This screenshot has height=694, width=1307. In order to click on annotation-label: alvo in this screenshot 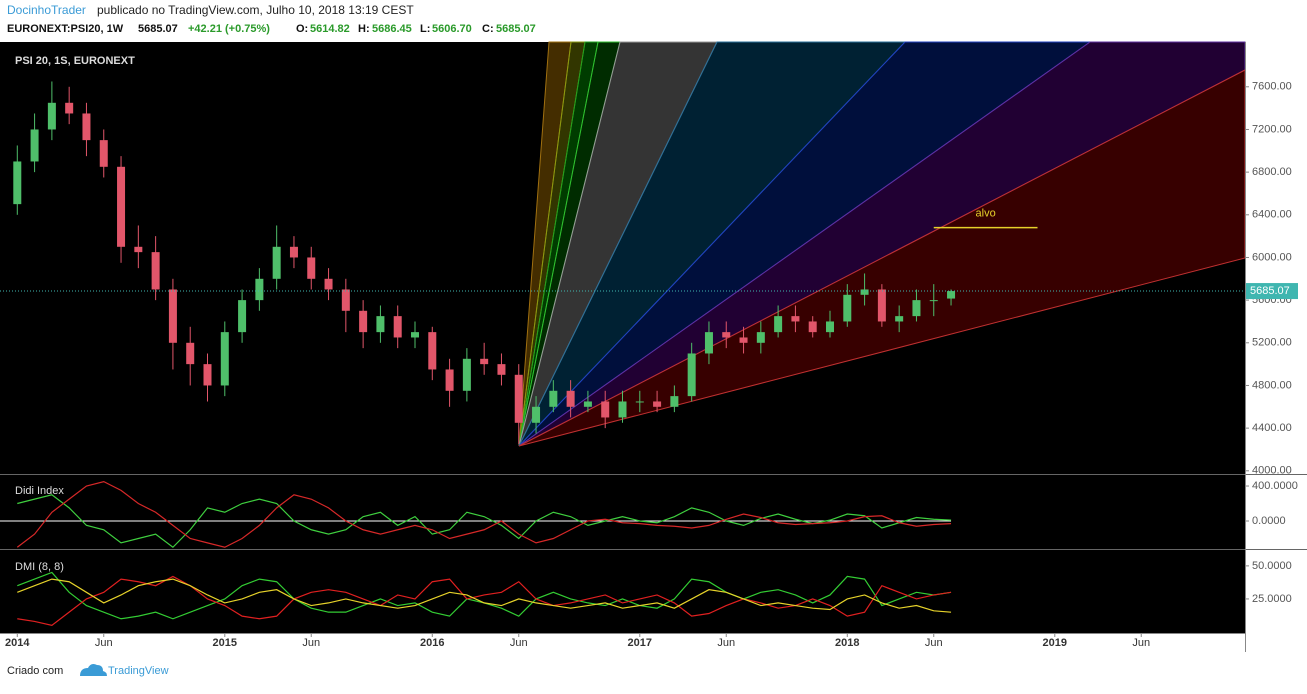, I will do `click(986, 214)`.